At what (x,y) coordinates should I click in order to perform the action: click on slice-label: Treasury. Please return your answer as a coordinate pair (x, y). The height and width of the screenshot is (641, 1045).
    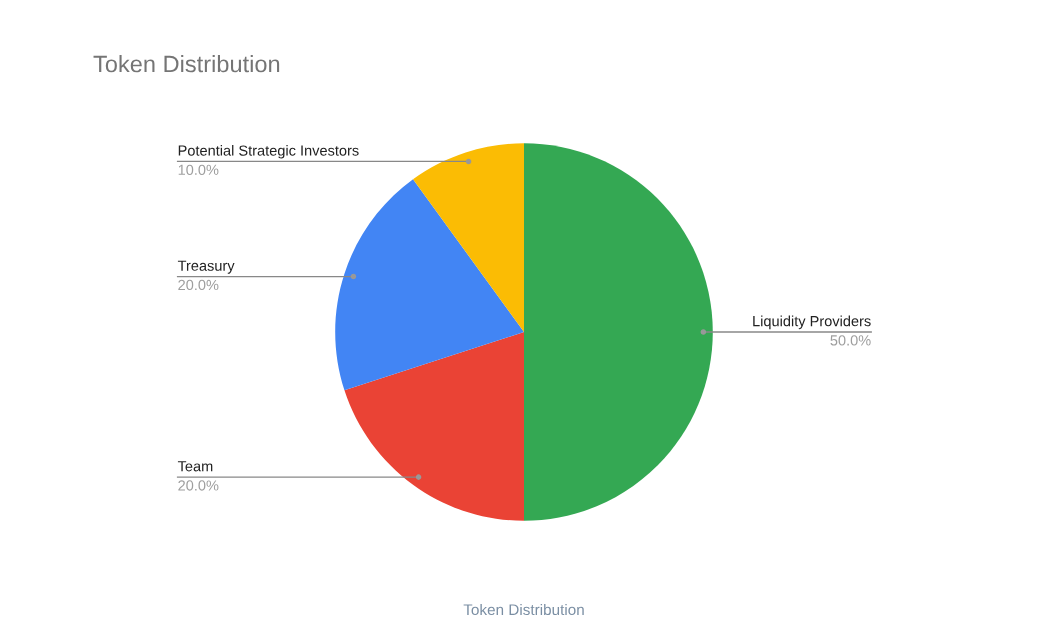
    Looking at the image, I should click on (206, 267).